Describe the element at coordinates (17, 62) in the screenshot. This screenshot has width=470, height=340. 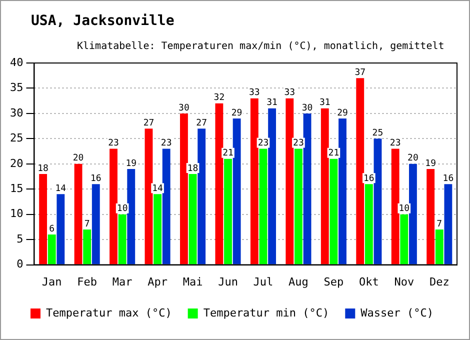
I see `y-tick-label: 40` at that location.